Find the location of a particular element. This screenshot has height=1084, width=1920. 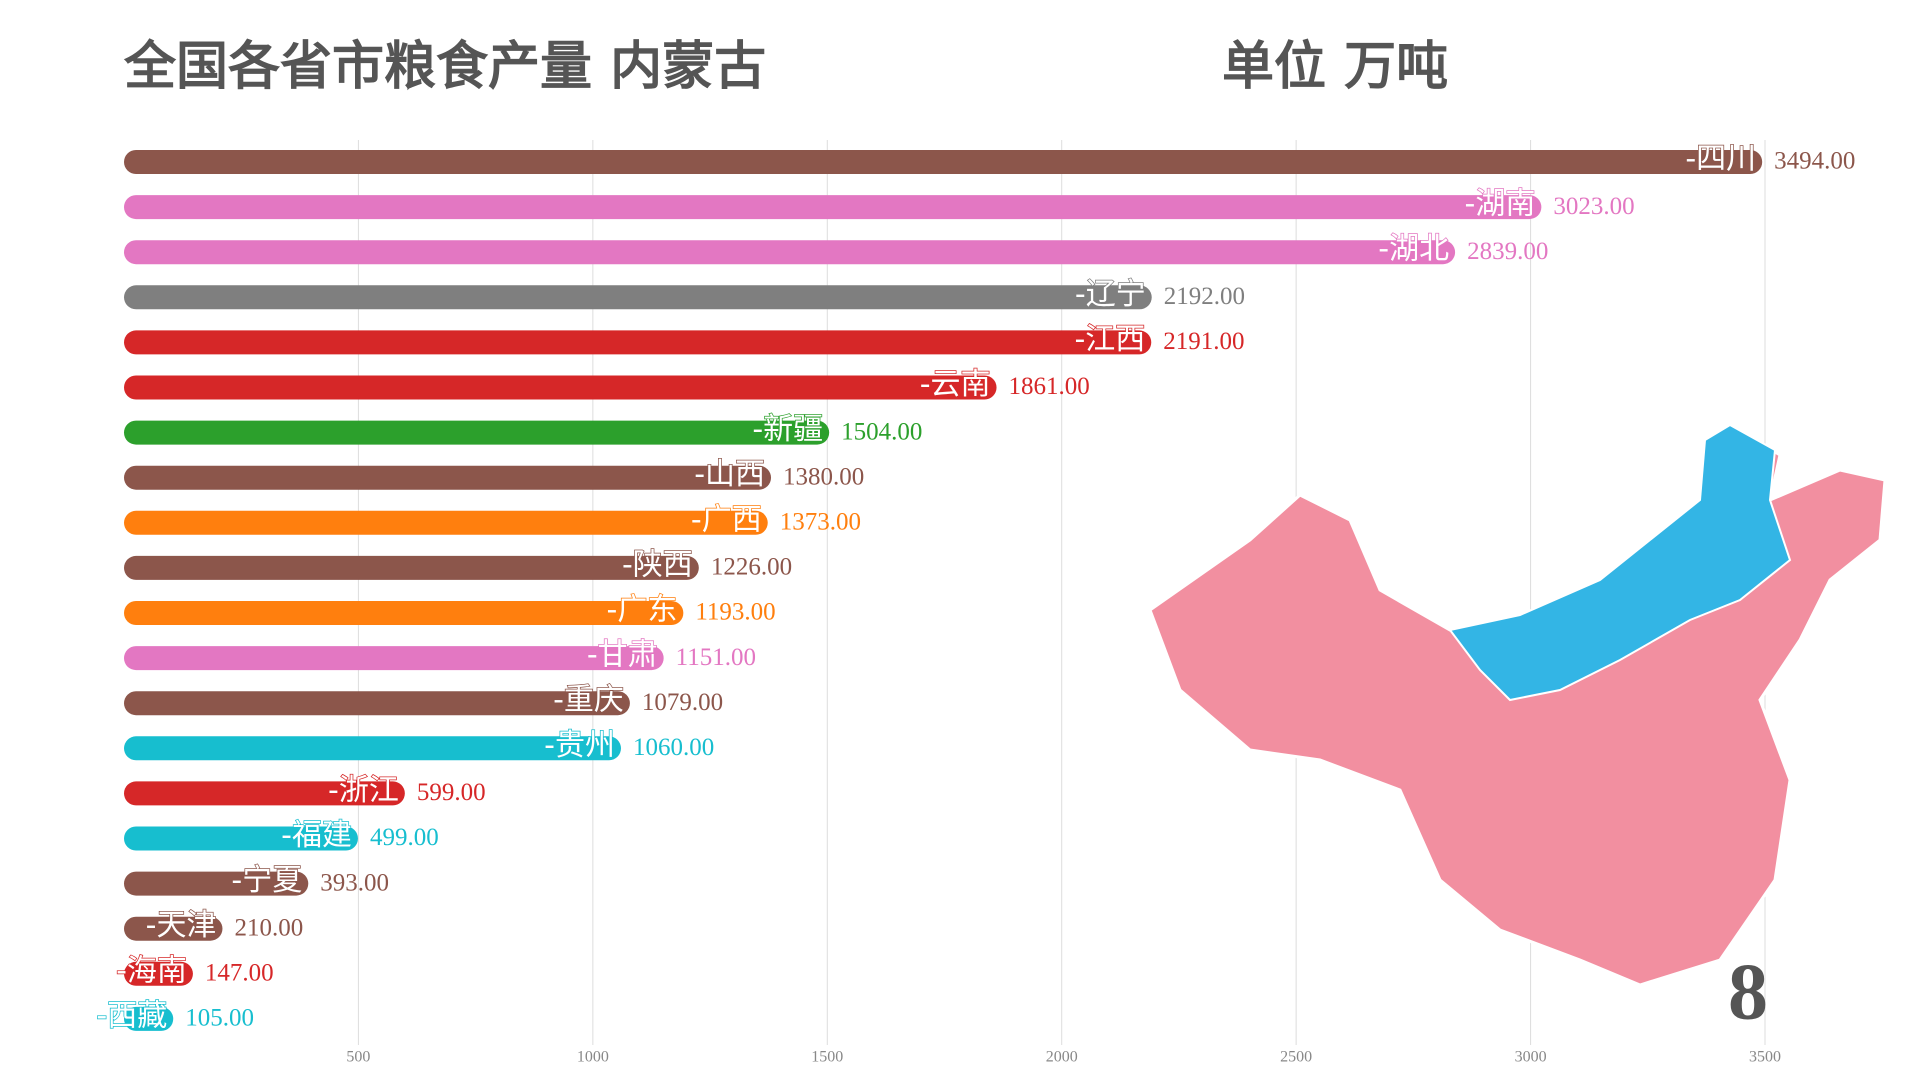

x-tick-label: 2000 is located at coordinates (1062, 1057).